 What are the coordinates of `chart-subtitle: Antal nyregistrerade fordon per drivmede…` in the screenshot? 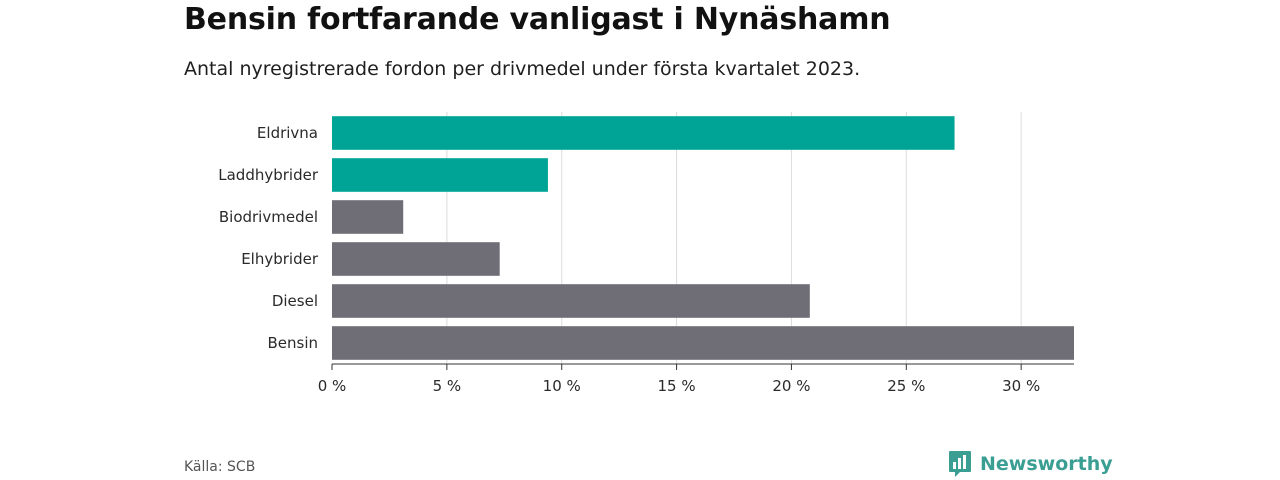 It's located at (522, 69).